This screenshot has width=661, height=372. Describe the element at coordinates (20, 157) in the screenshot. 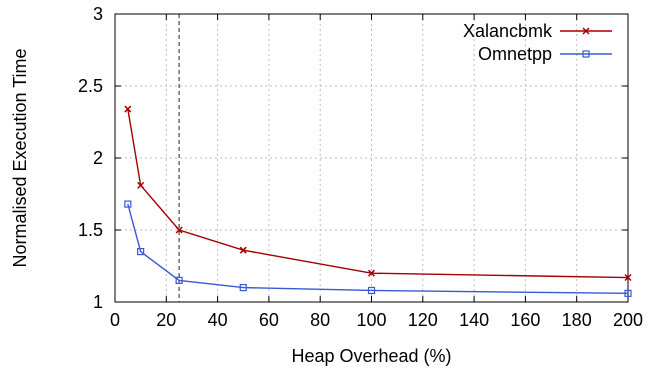

I see `y-axis-title: Normalised Execution Time` at that location.